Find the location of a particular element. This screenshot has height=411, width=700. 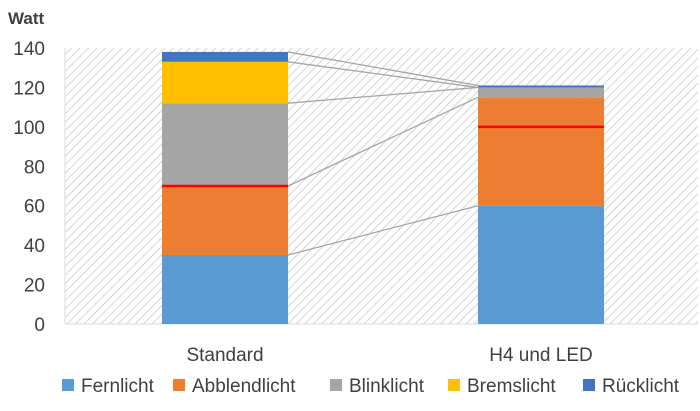

y-tick-label: 0 is located at coordinates (39, 325).